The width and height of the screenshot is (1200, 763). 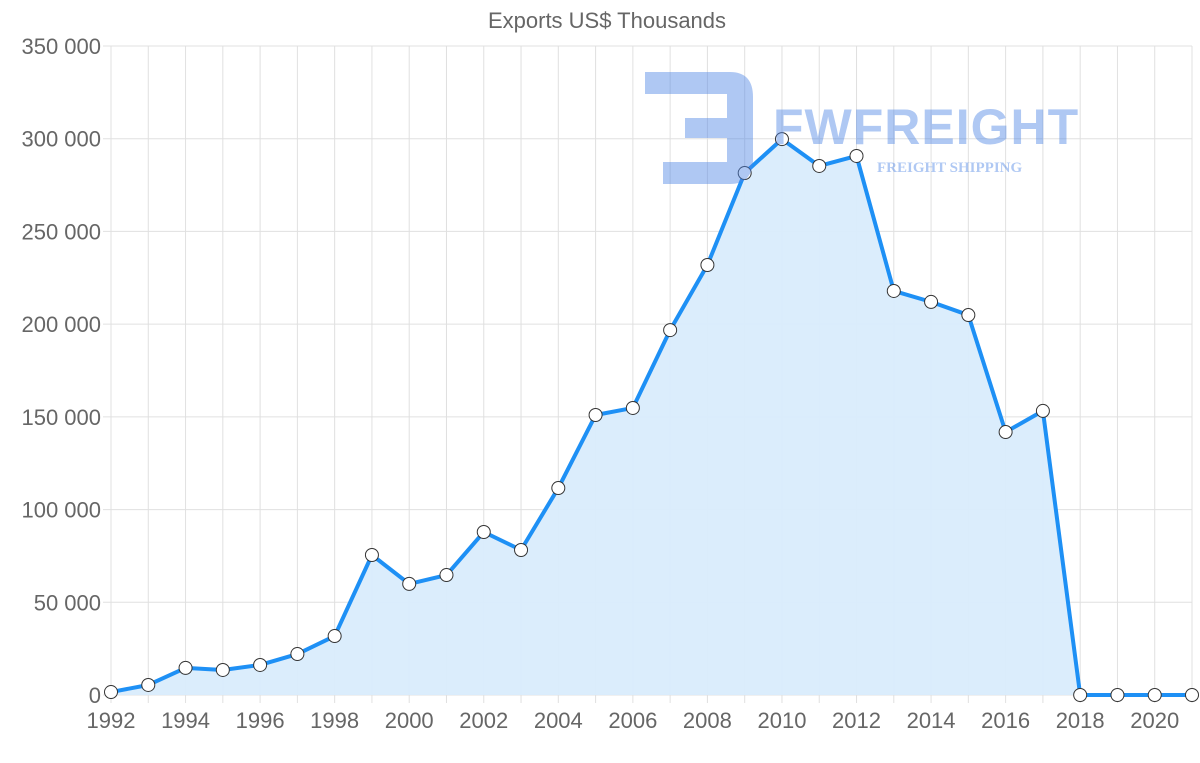 What do you see at coordinates (931, 720) in the screenshot?
I see `x-tick-label: 2014` at bounding box center [931, 720].